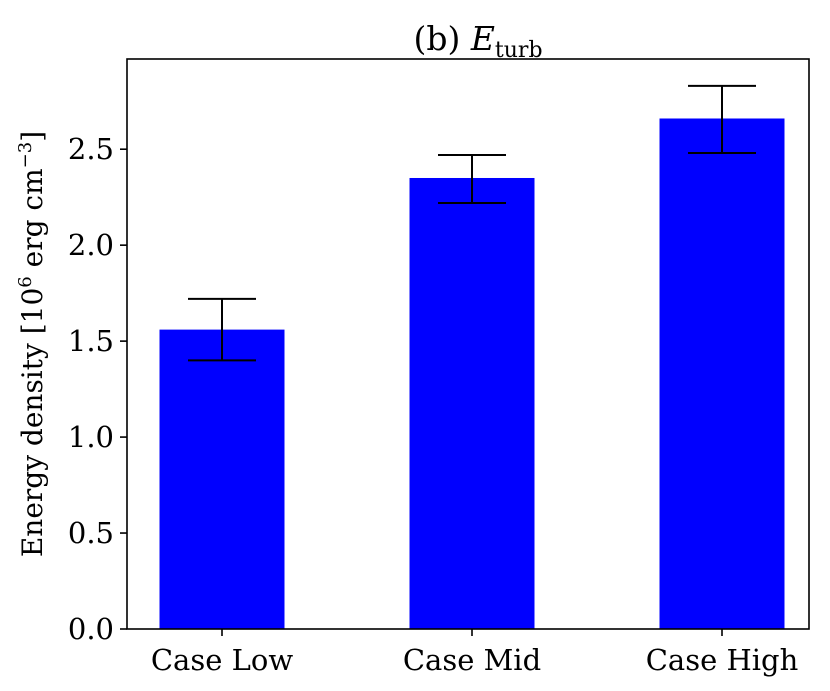  I want to click on y-tick-label: 1.5, so click(91, 341).